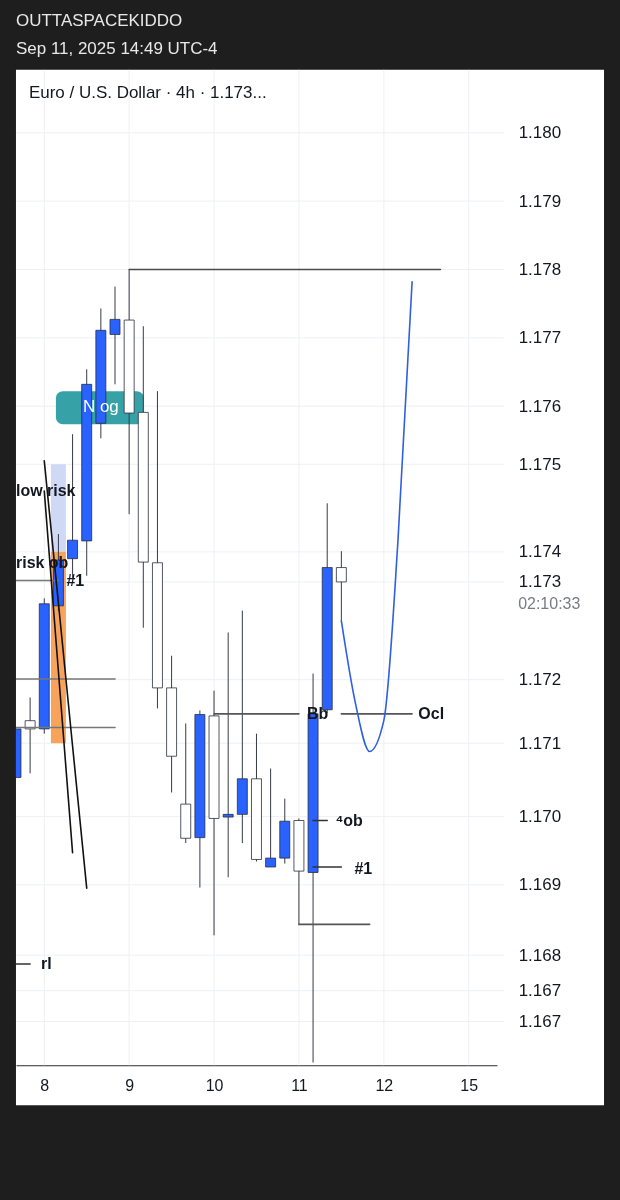 The image size is (620, 1200). What do you see at coordinates (540, 552) in the screenshot?
I see `y-tick-label: 1.174` at bounding box center [540, 552].